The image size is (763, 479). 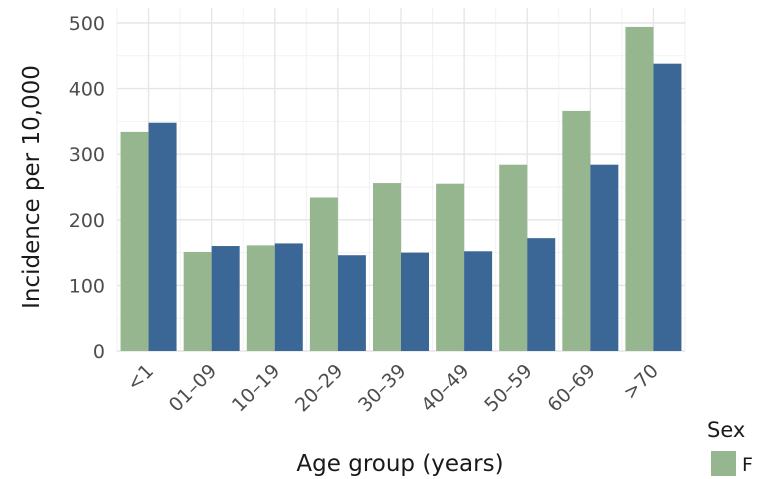 I want to click on legend: Sex F, so click(x=730, y=447).